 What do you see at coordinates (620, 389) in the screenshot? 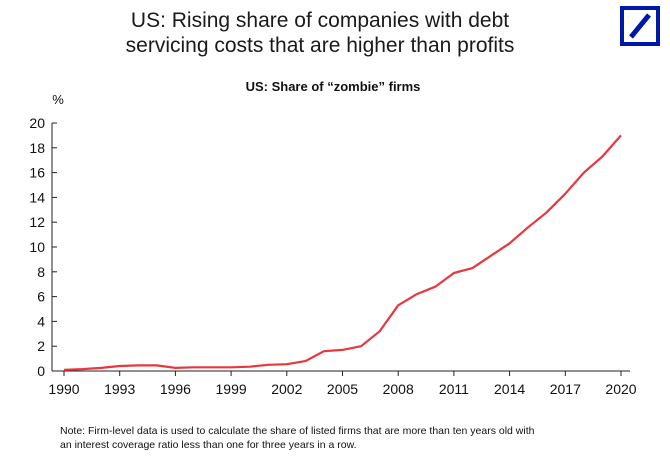
I see `x-tick-label: 2020` at bounding box center [620, 389].